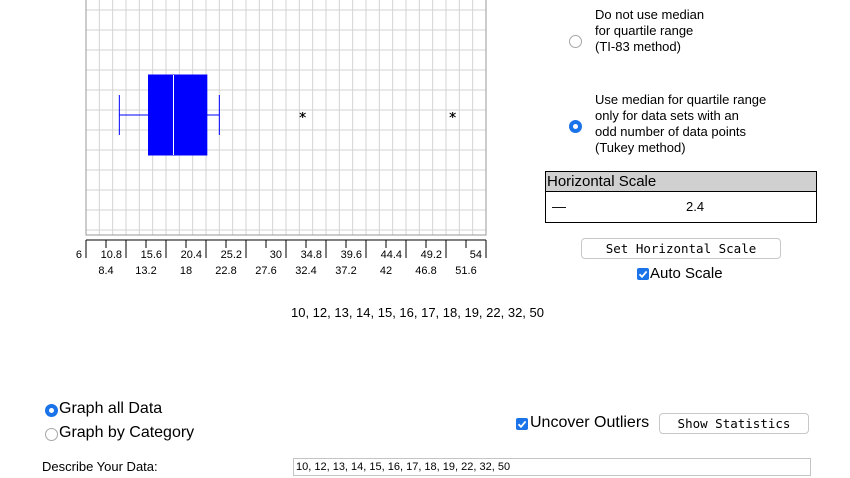 The width and height of the screenshot is (850, 478). Describe the element at coordinates (51, 410) in the screenshot. I see `graph-all-data-radio` at that location.